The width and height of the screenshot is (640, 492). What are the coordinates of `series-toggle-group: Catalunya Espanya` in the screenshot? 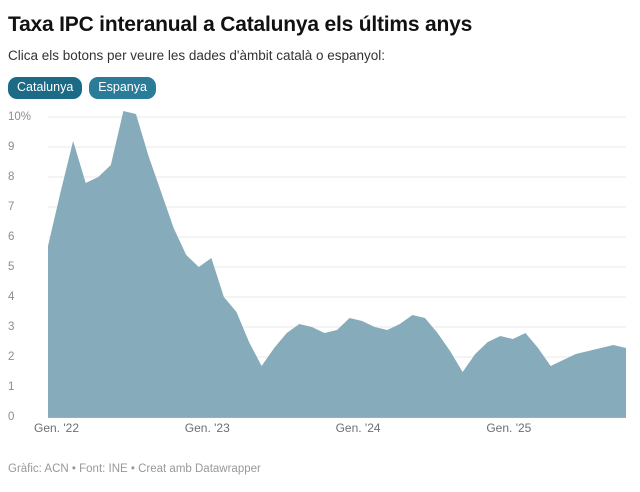 It's located at (320, 82).